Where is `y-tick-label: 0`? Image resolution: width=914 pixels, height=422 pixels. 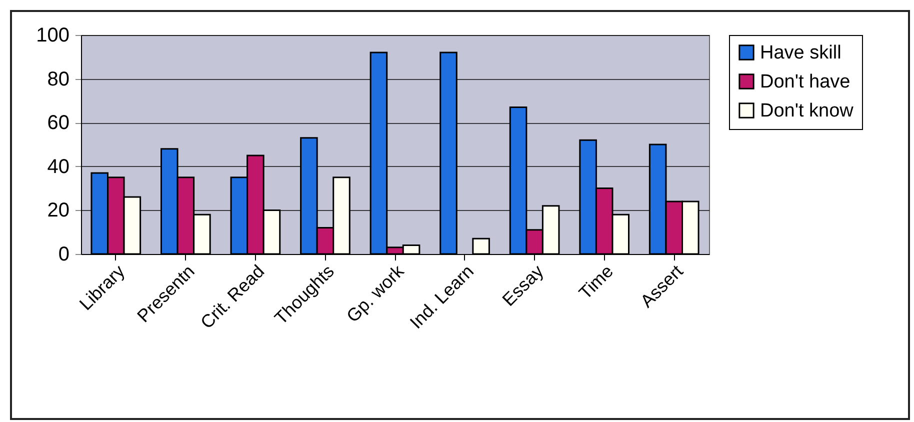 y-tick-label: 0 is located at coordinates (64, 255).